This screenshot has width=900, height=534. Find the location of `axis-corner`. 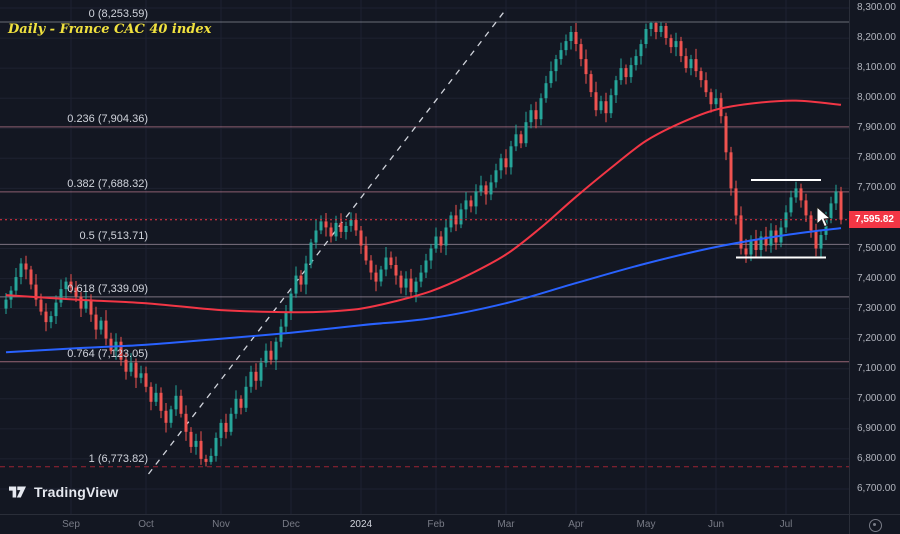

axis-corner is located at coordinates (874, 524).